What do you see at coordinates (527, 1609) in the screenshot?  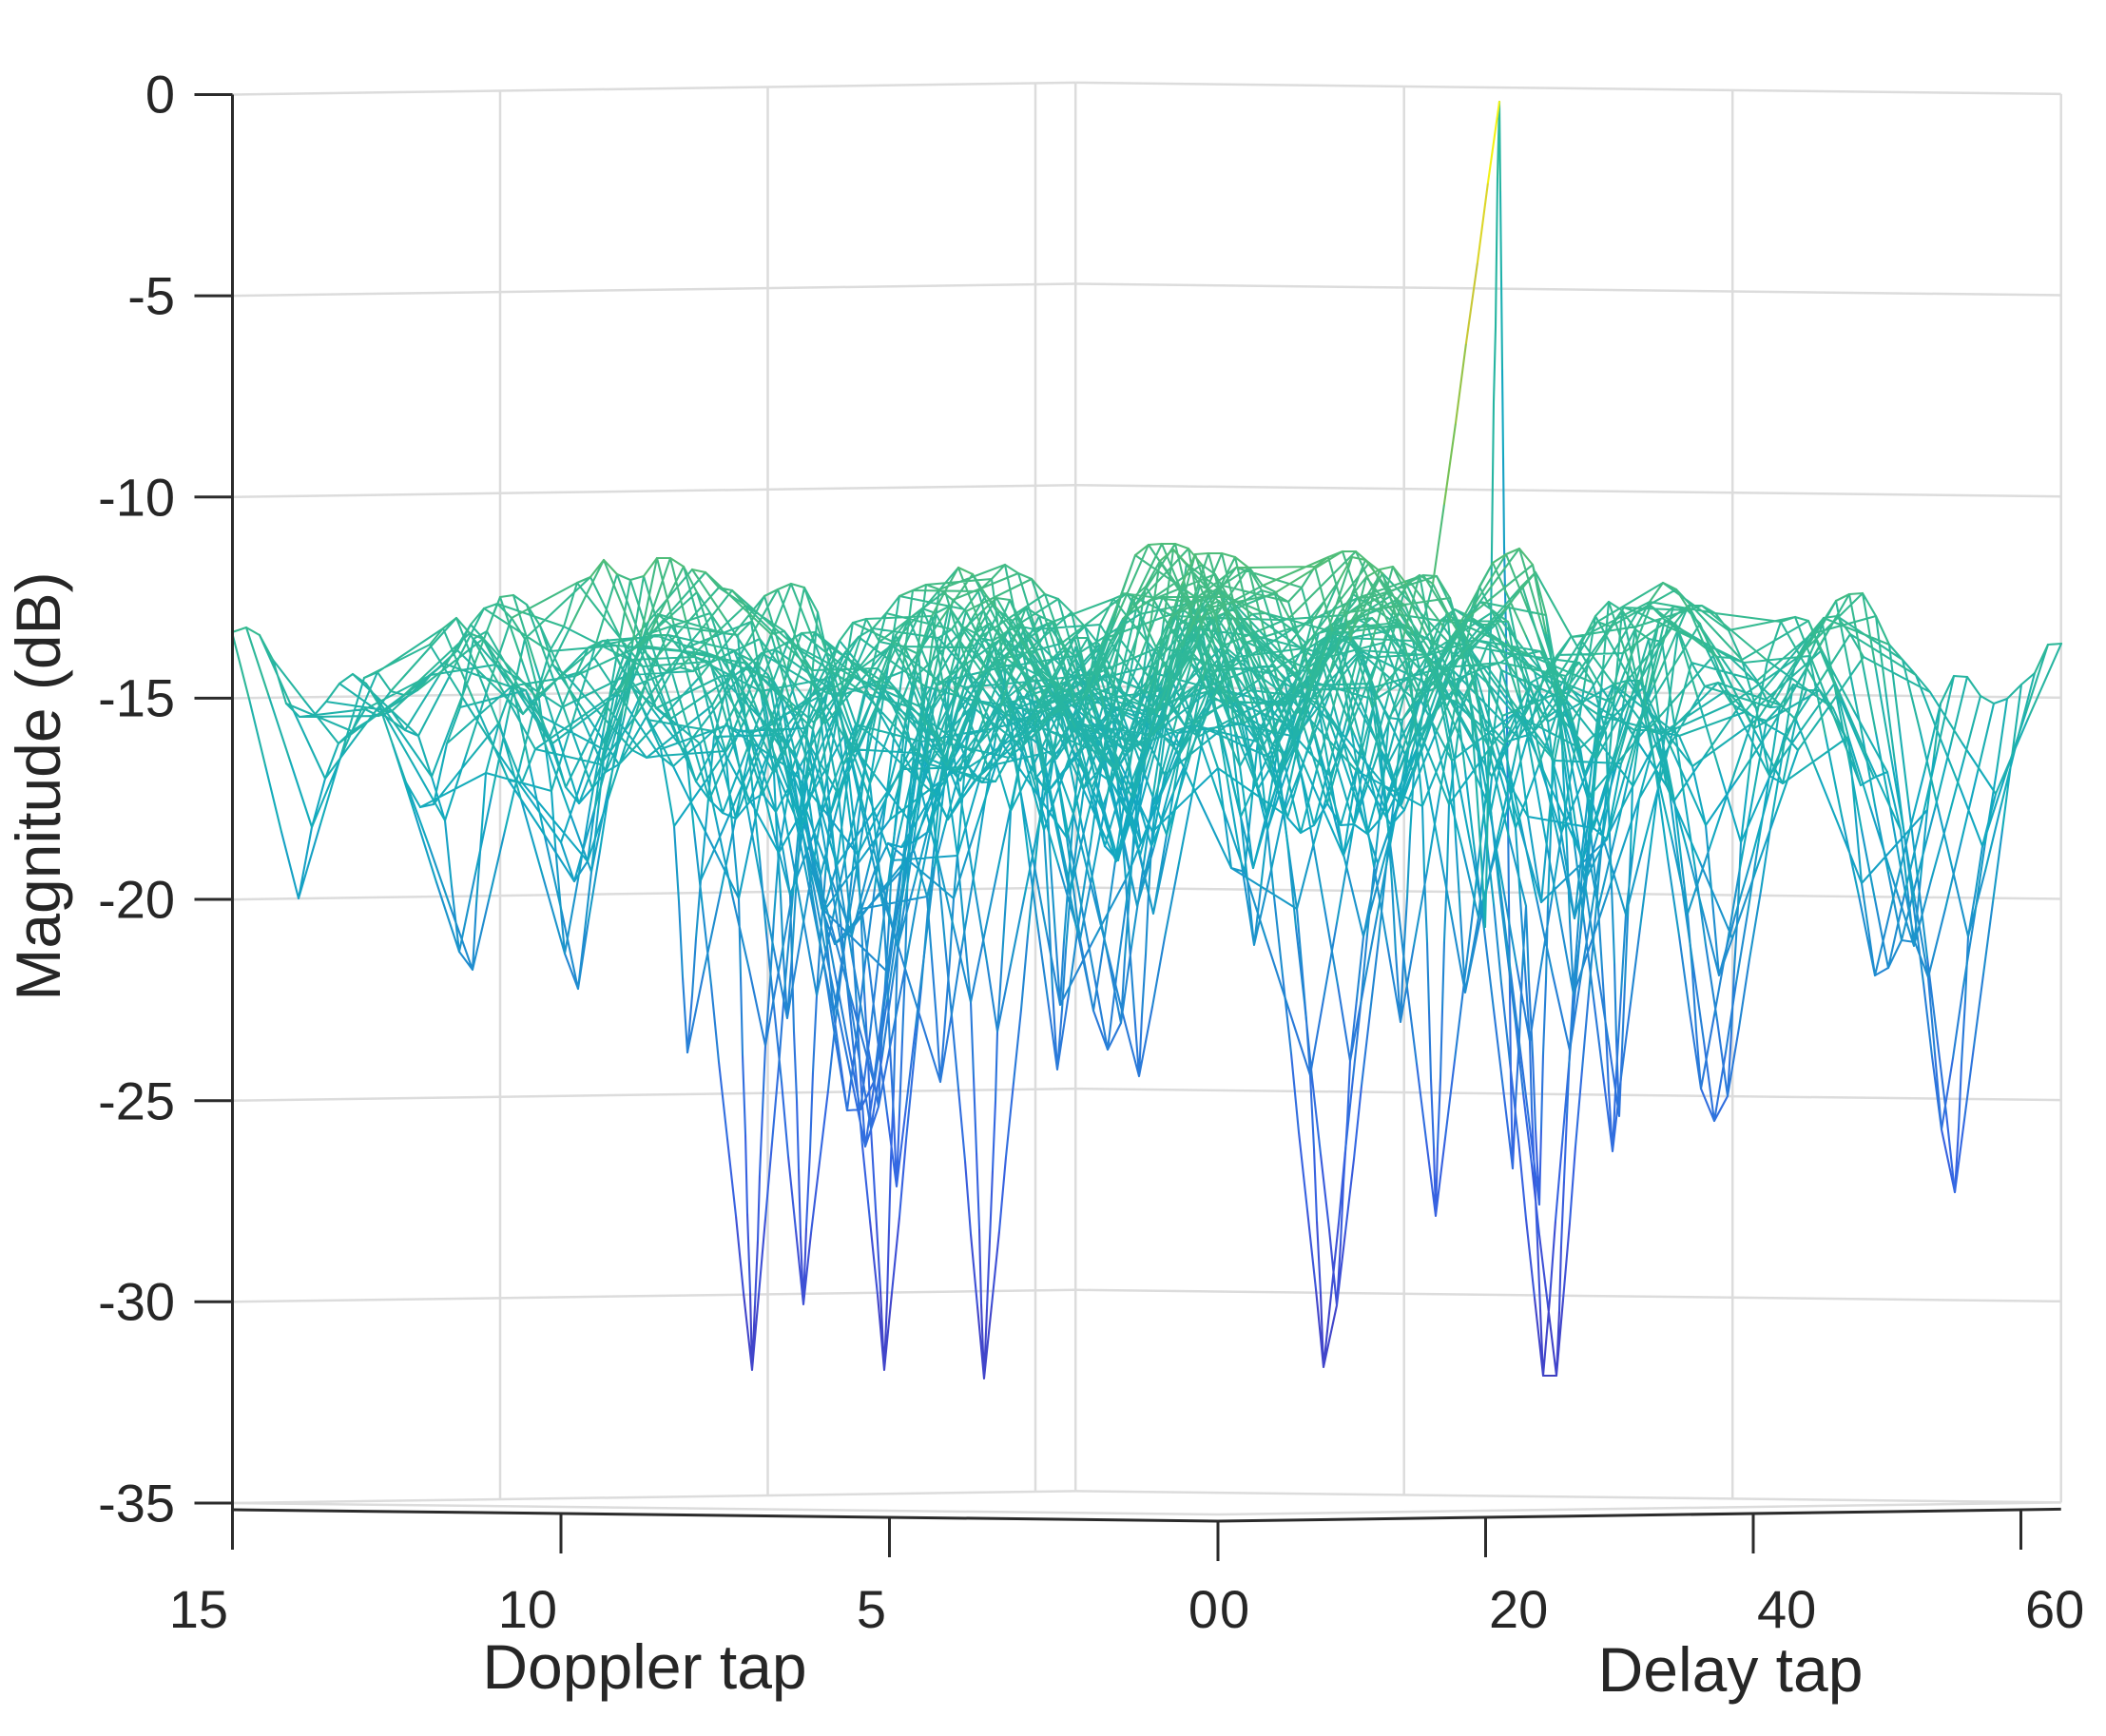 I see `svg-text: 10` at bounding box center [527, 1609].